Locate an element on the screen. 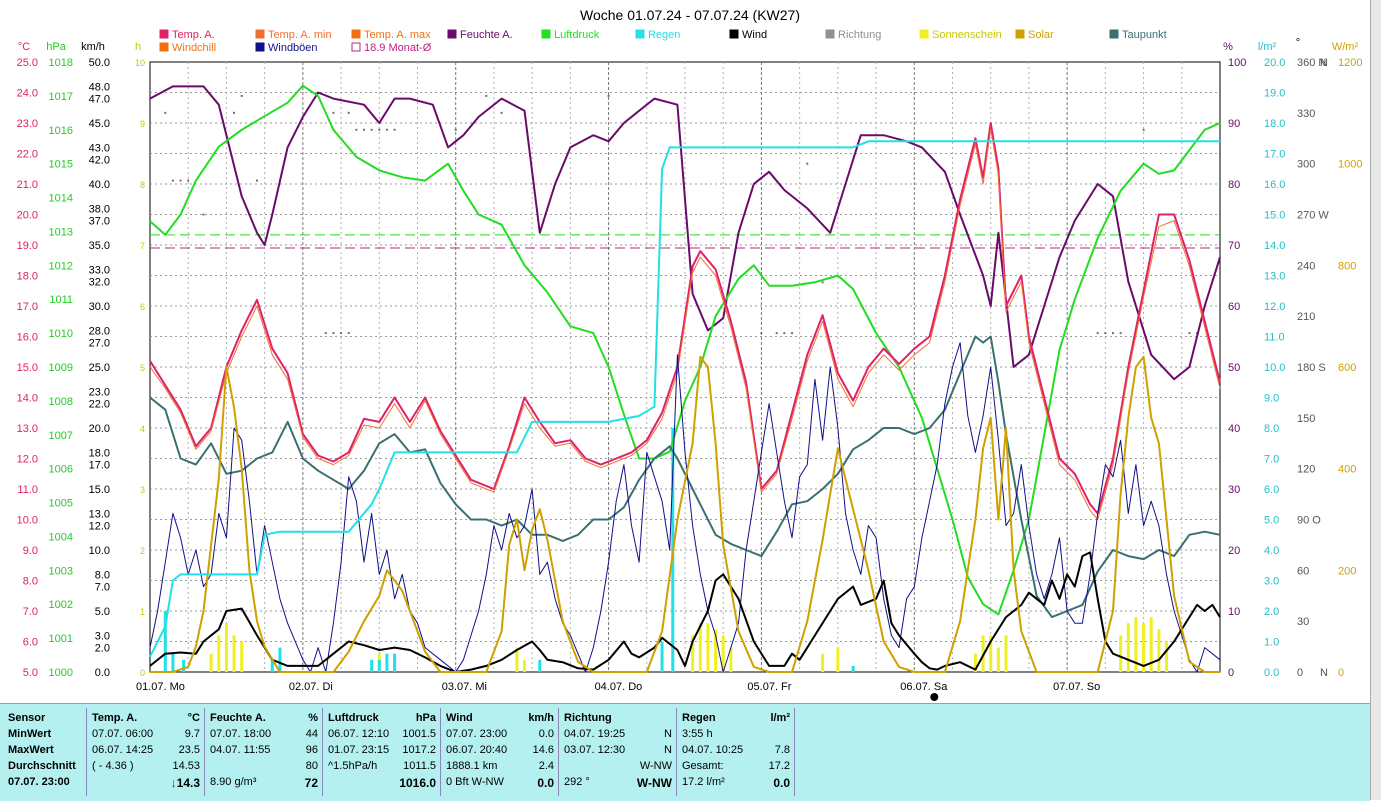 The height and width of the screenshot is (801, 1381). legend-label: Solar is located at coordinates (1041, 35).